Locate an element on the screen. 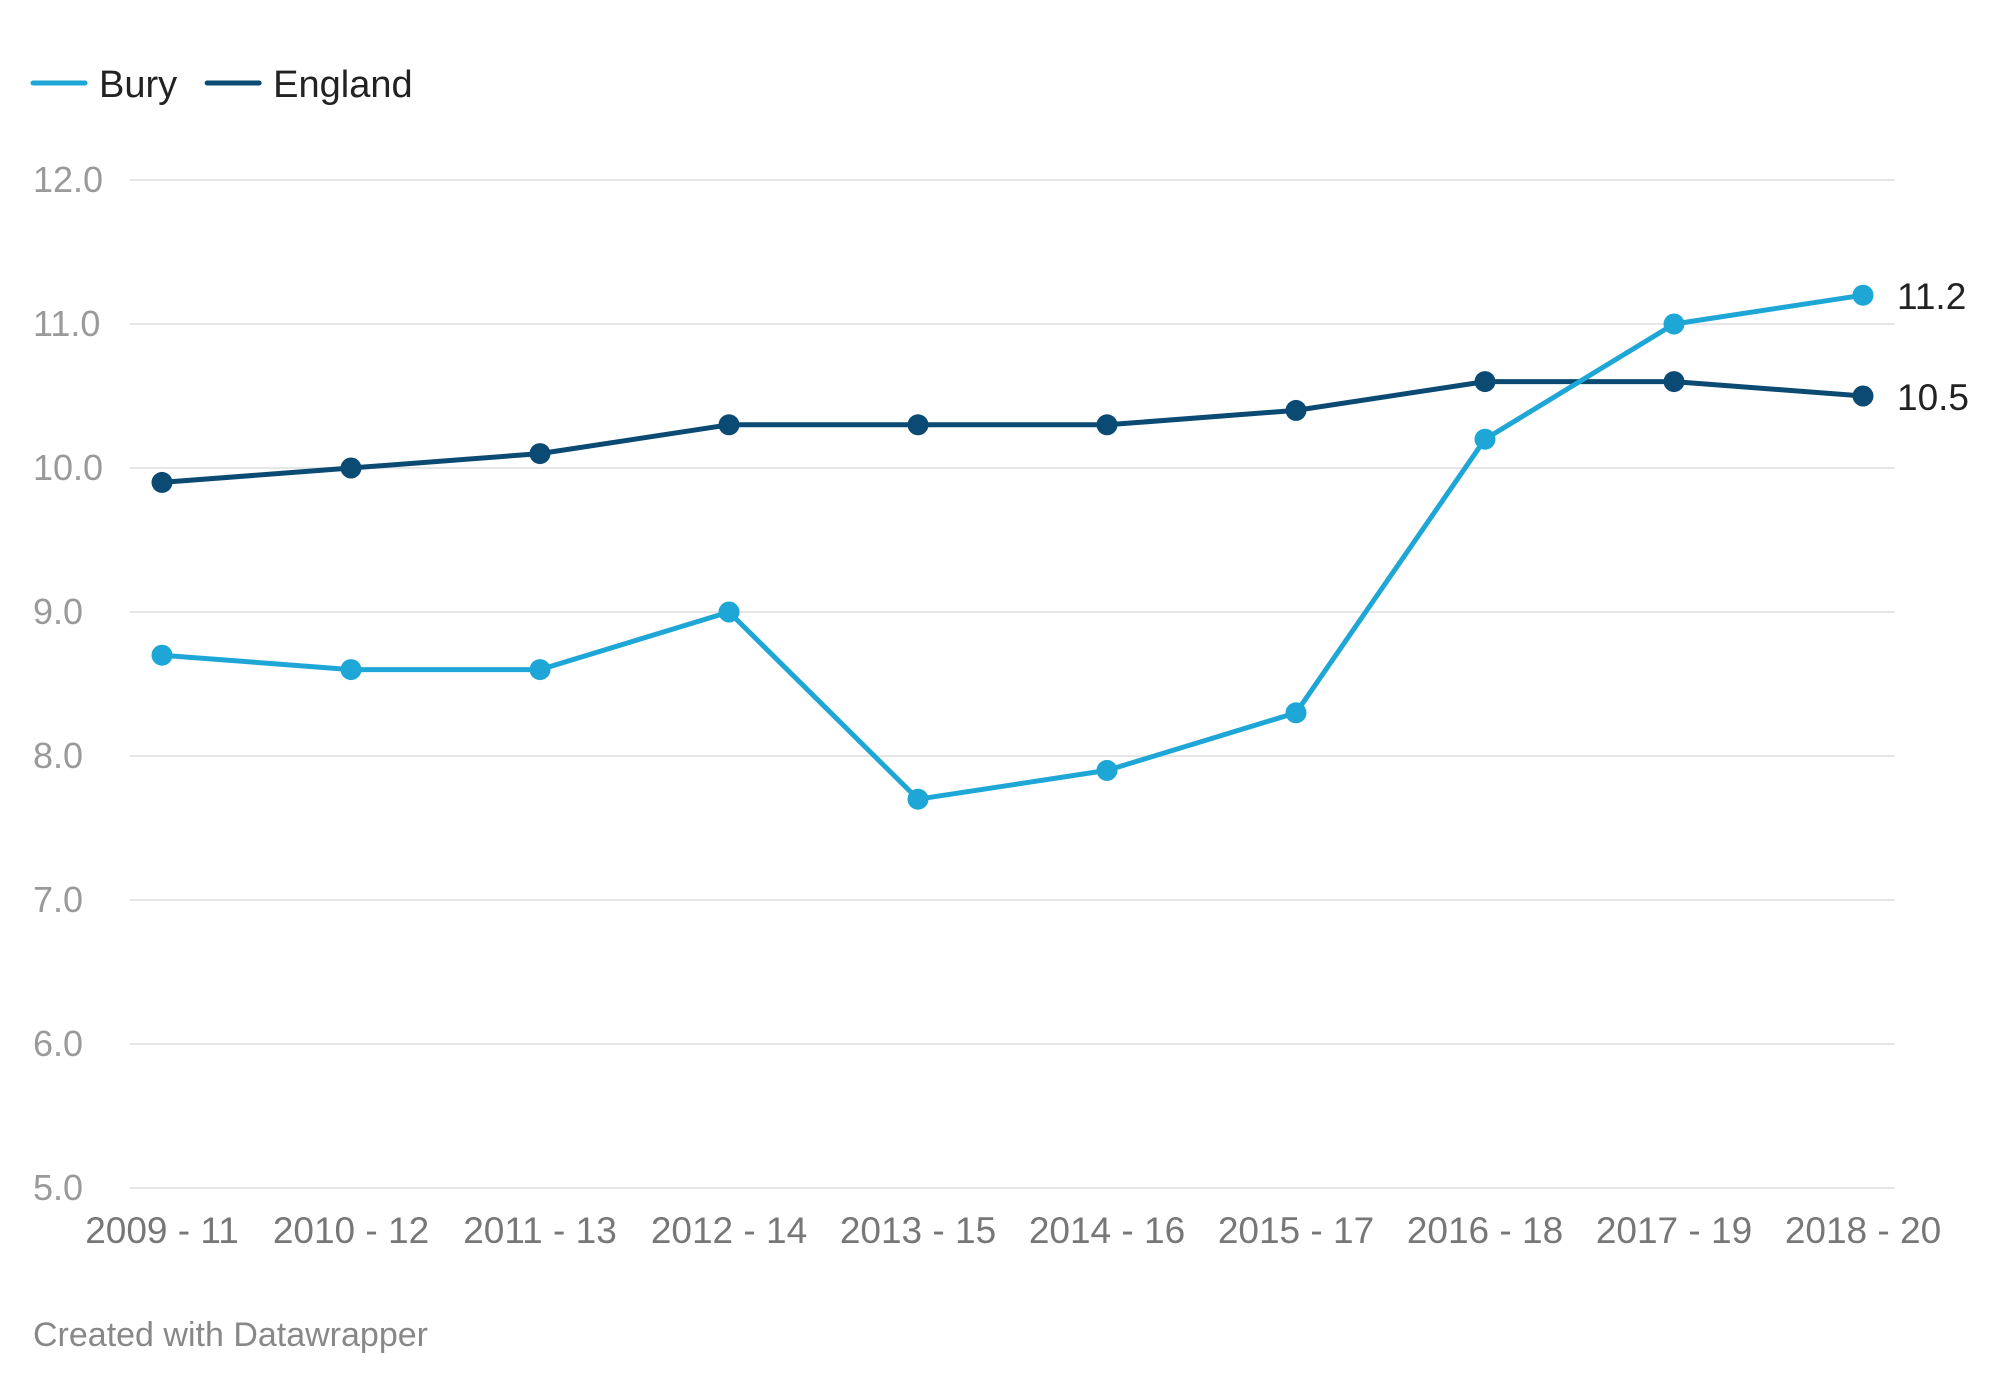 The image size is (2000, 1395). legend-label-england: England is located at coordinates (342, 85).